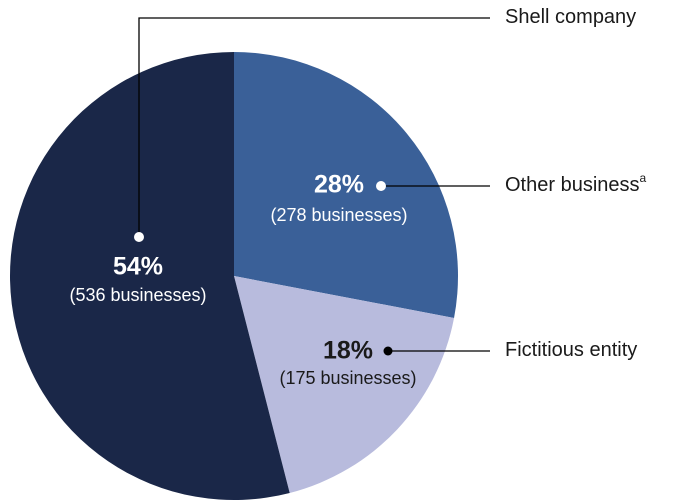 The height and width of the screenshot is (502, 679). I want to click on percent-label: 18%, so click(348, 351).